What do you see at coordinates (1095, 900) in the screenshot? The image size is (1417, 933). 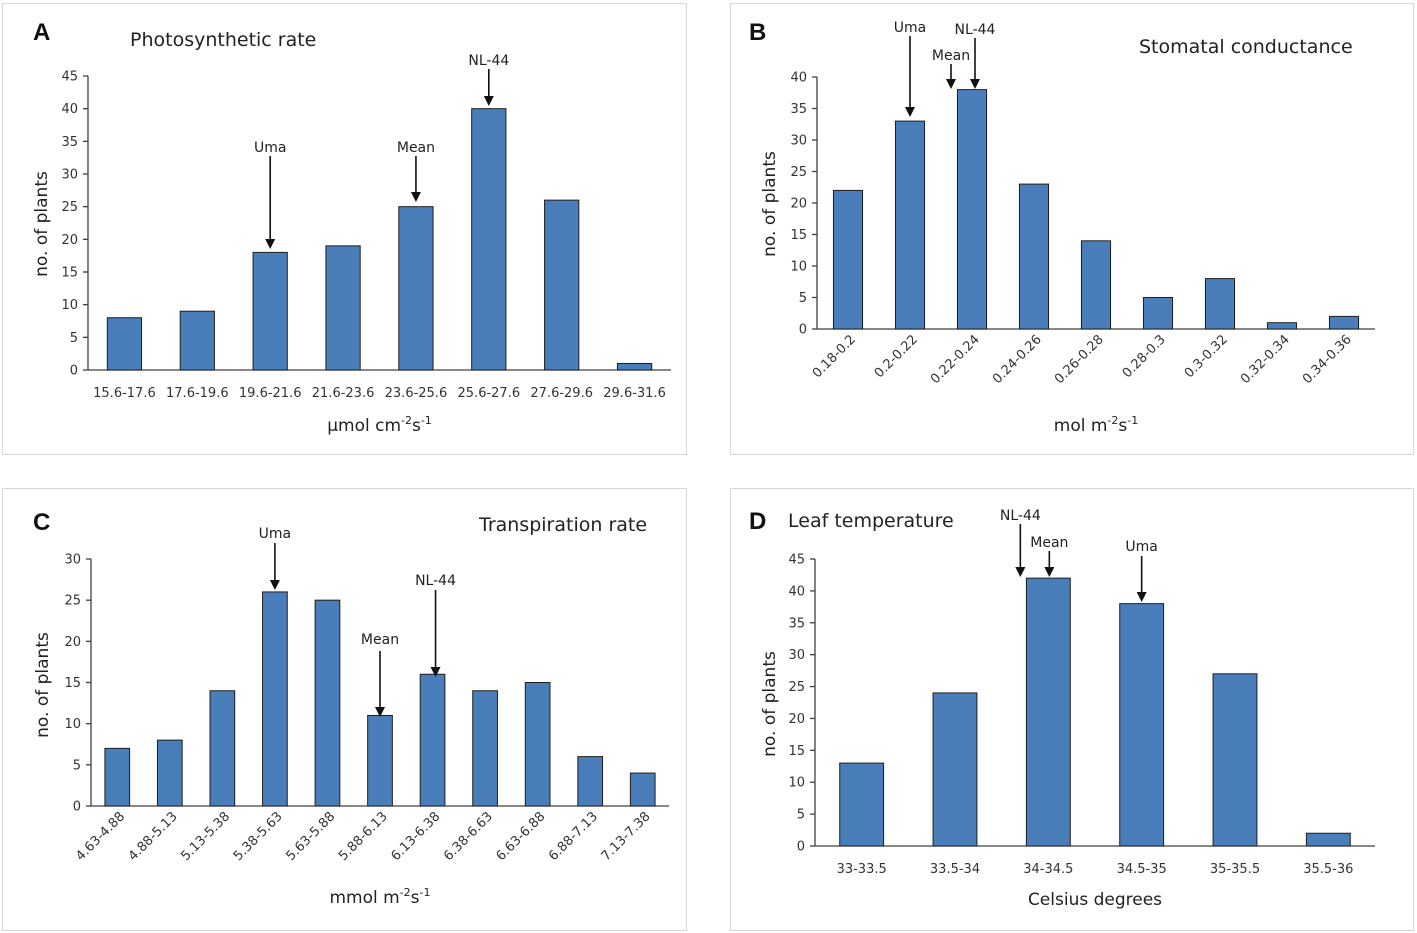 I see `x-axis-label: Celsius degrees` at bounding box center [1095, 900].